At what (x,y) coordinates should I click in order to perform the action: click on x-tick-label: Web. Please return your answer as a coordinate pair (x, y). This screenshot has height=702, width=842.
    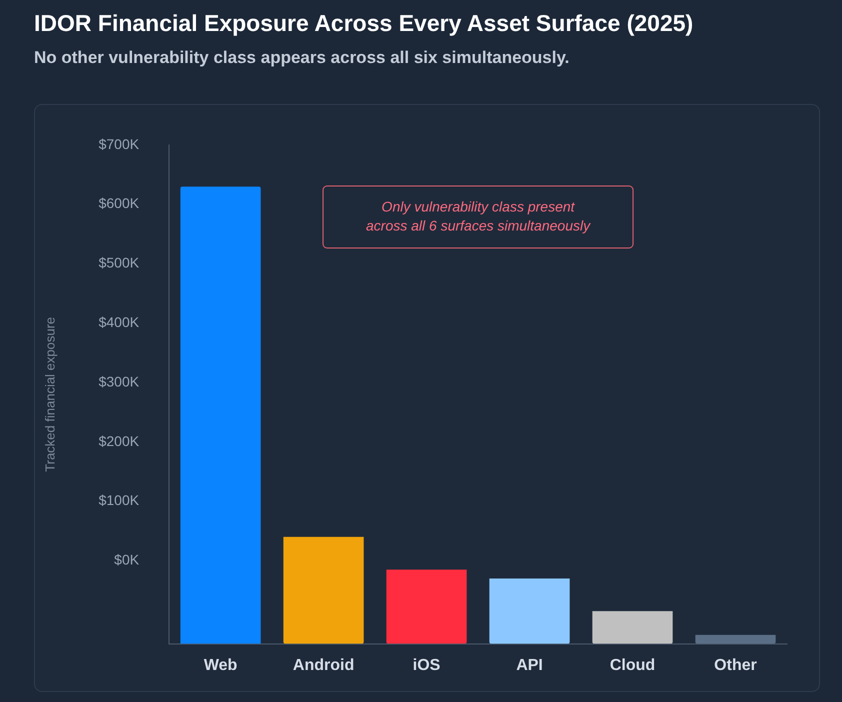
    Looking at the image, I should click on (221, 665).